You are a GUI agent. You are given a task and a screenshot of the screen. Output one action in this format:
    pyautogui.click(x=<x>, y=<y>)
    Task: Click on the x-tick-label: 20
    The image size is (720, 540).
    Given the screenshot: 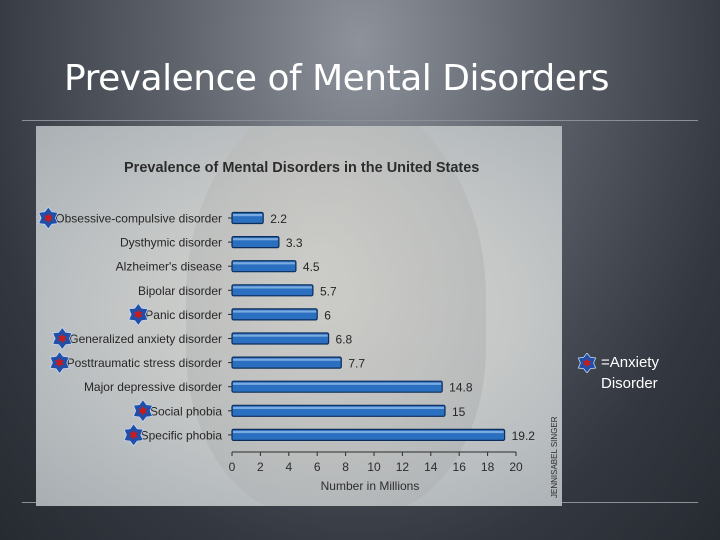 What is the action you would take?
    pyautogui.click(x=516, y=467)
    